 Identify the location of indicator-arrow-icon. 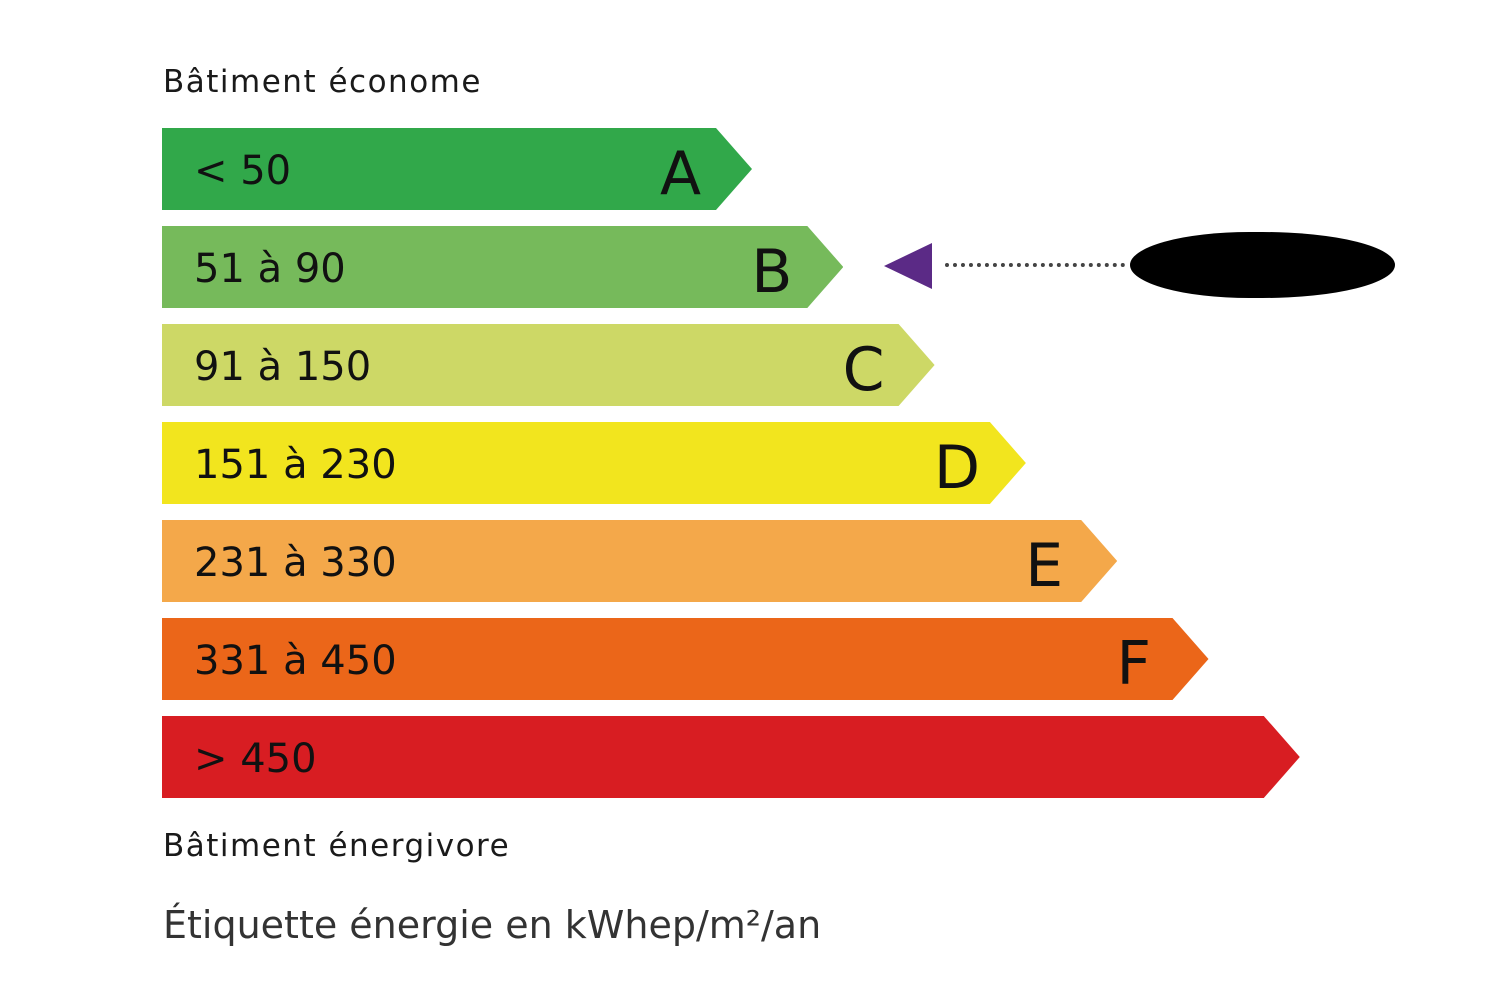
(908, 266).